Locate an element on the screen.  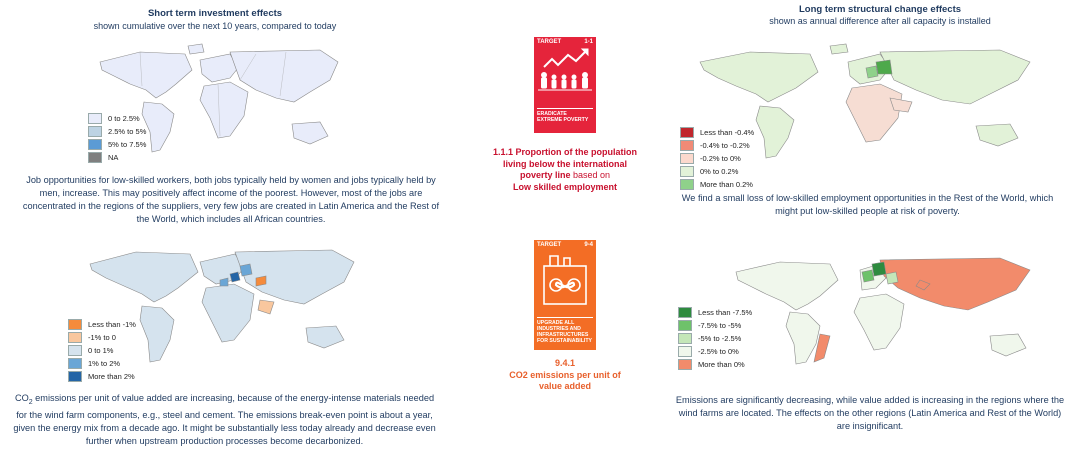
legend-label: -0.4% to -0.2% is located at coordinates (725, 145).